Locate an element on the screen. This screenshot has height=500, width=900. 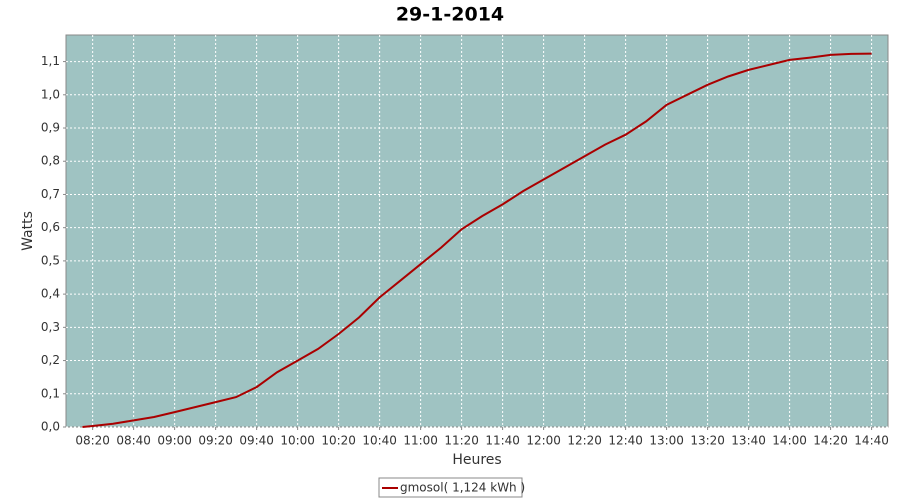
x-tick-label: 08:40 is located at coordinates (133, 441).